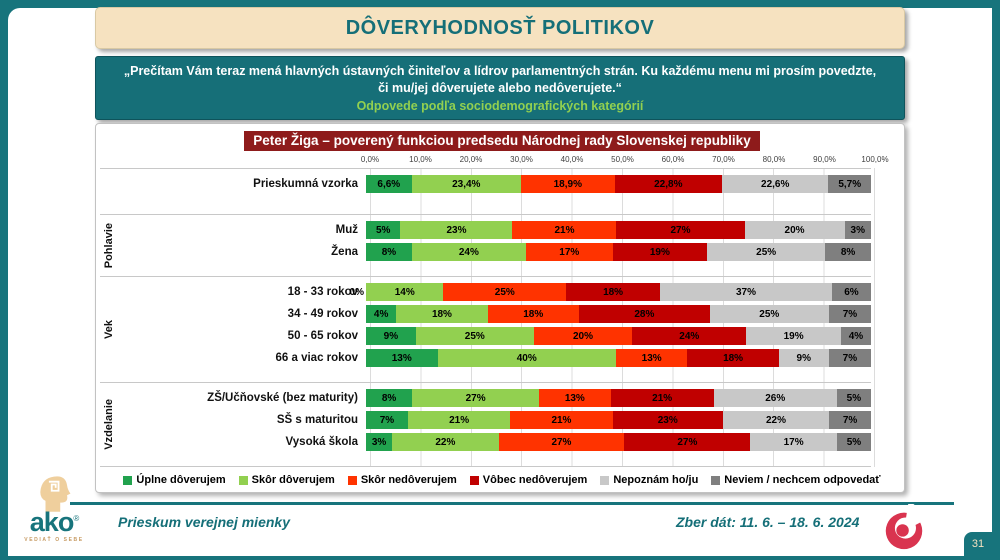 This screenshot has width=1000, height=560. I want to click on bar-segment: 23,4%, so click(466, 184).